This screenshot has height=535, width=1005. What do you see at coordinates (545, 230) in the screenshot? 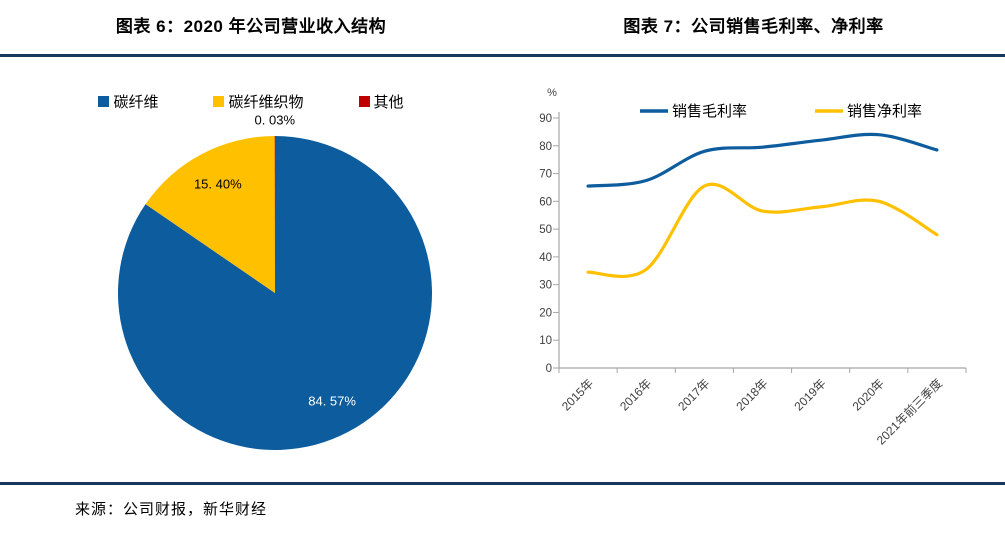
I see `y-axis-tick-label: 50` at bounding box center [545, 230].